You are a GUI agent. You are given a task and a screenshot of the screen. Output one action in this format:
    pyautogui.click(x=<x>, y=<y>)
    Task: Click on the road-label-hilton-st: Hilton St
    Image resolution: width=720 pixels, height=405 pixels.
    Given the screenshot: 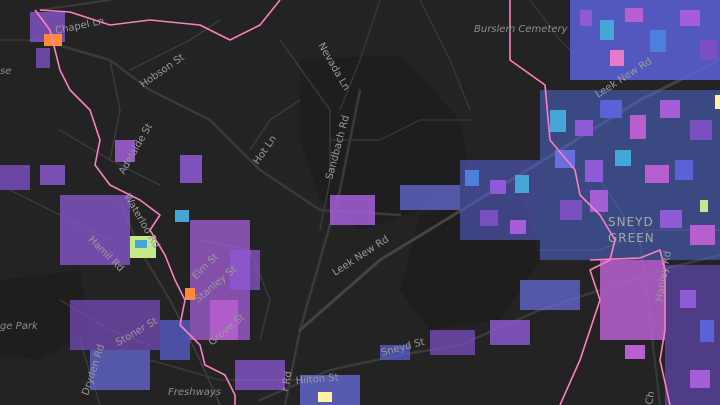 What is the action you would take?
    pyautogui.click(x=317, y=379)
    